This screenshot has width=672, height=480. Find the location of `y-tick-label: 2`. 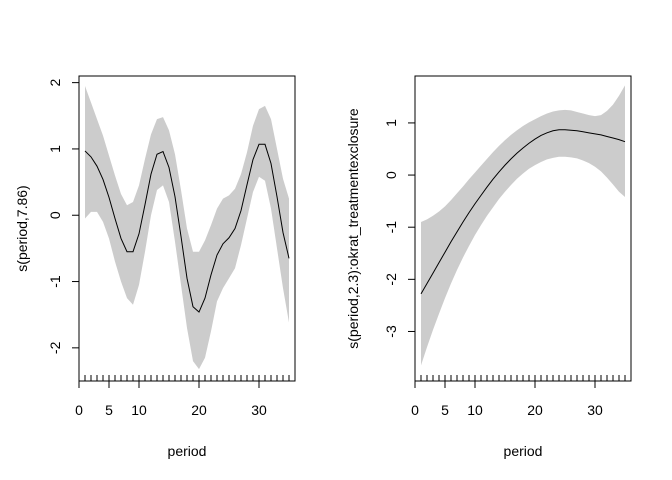

y-tick-label: 2 is located at coordinates (55, 83).